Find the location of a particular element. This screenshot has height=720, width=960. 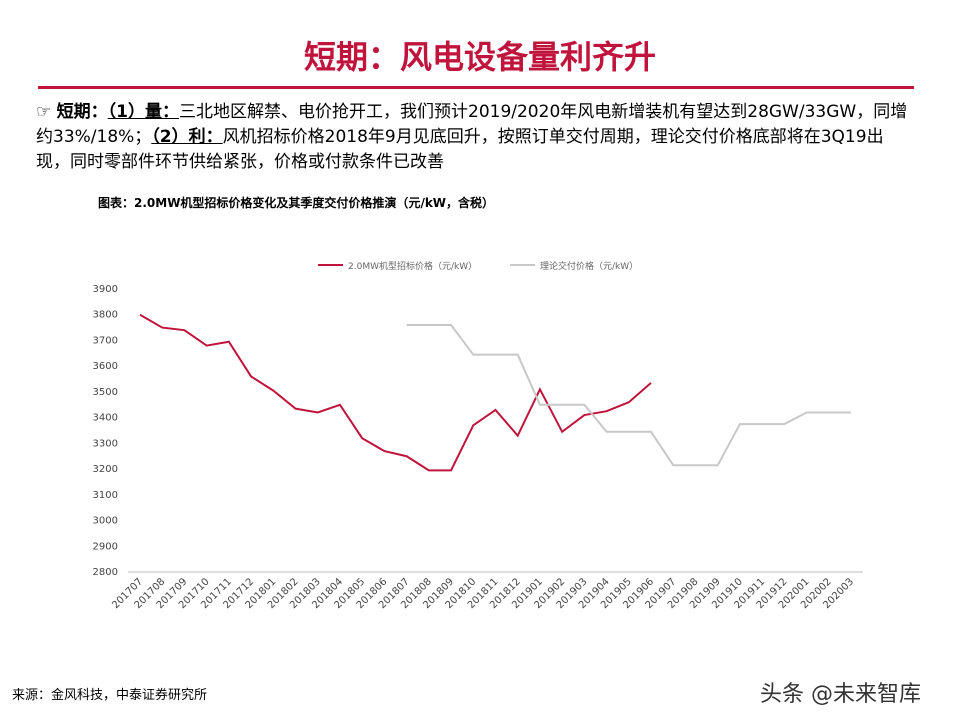

y-tick-label: 3100 is located at coordinates (105, 495).